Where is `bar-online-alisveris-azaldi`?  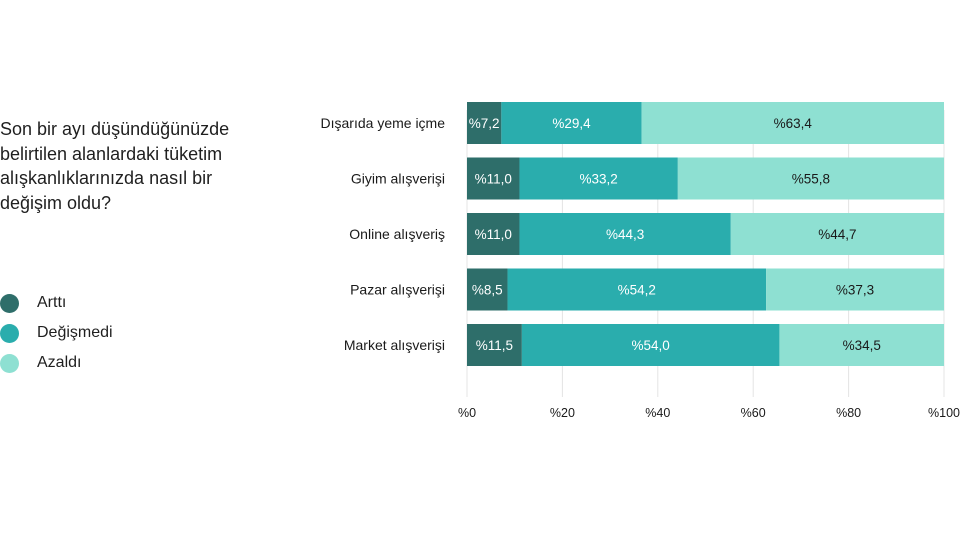
bar-online-alisveris-azaldi is located at coordinates (837, 234).